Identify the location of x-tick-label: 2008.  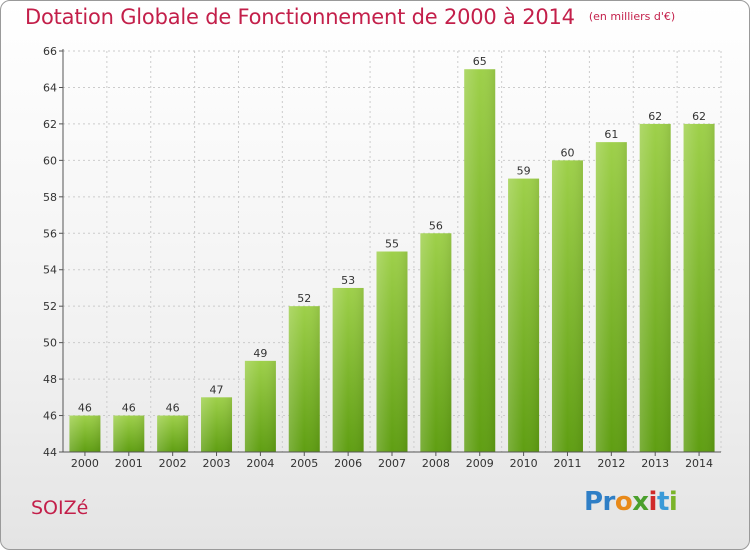
(436, 463).